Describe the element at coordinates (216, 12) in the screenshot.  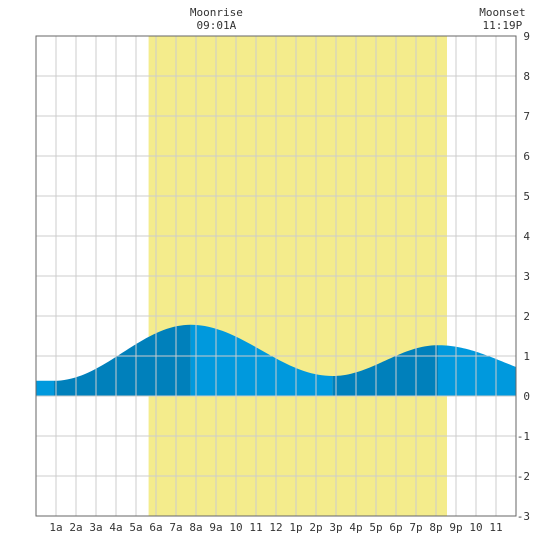
I see `moon-event-label: Moonrise` at that location.